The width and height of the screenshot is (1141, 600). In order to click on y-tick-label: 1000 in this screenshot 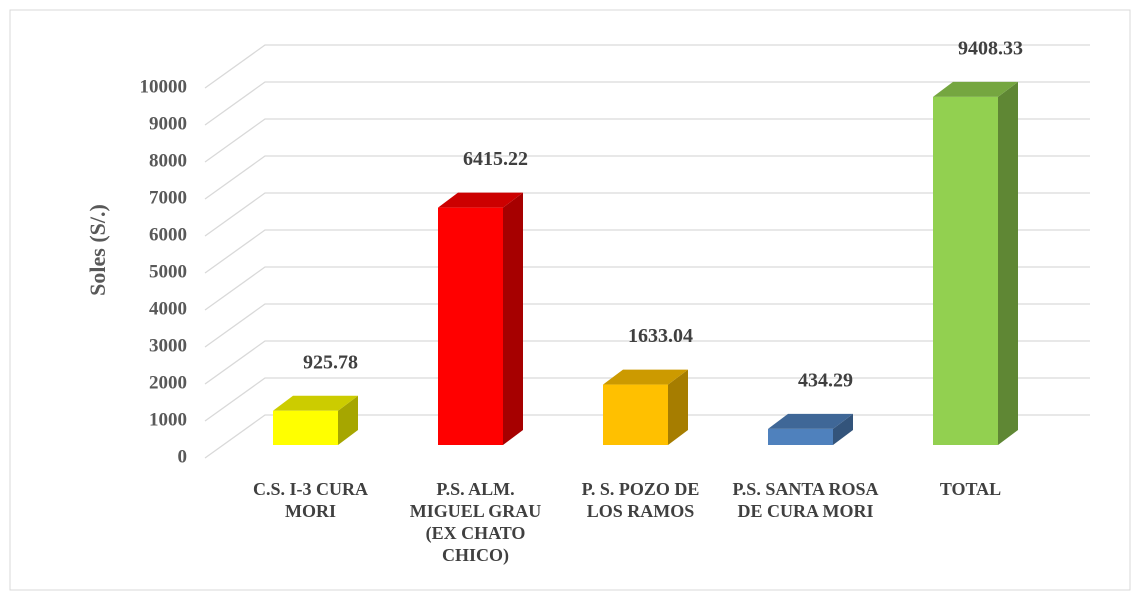, I will do `click(168, 419)`.